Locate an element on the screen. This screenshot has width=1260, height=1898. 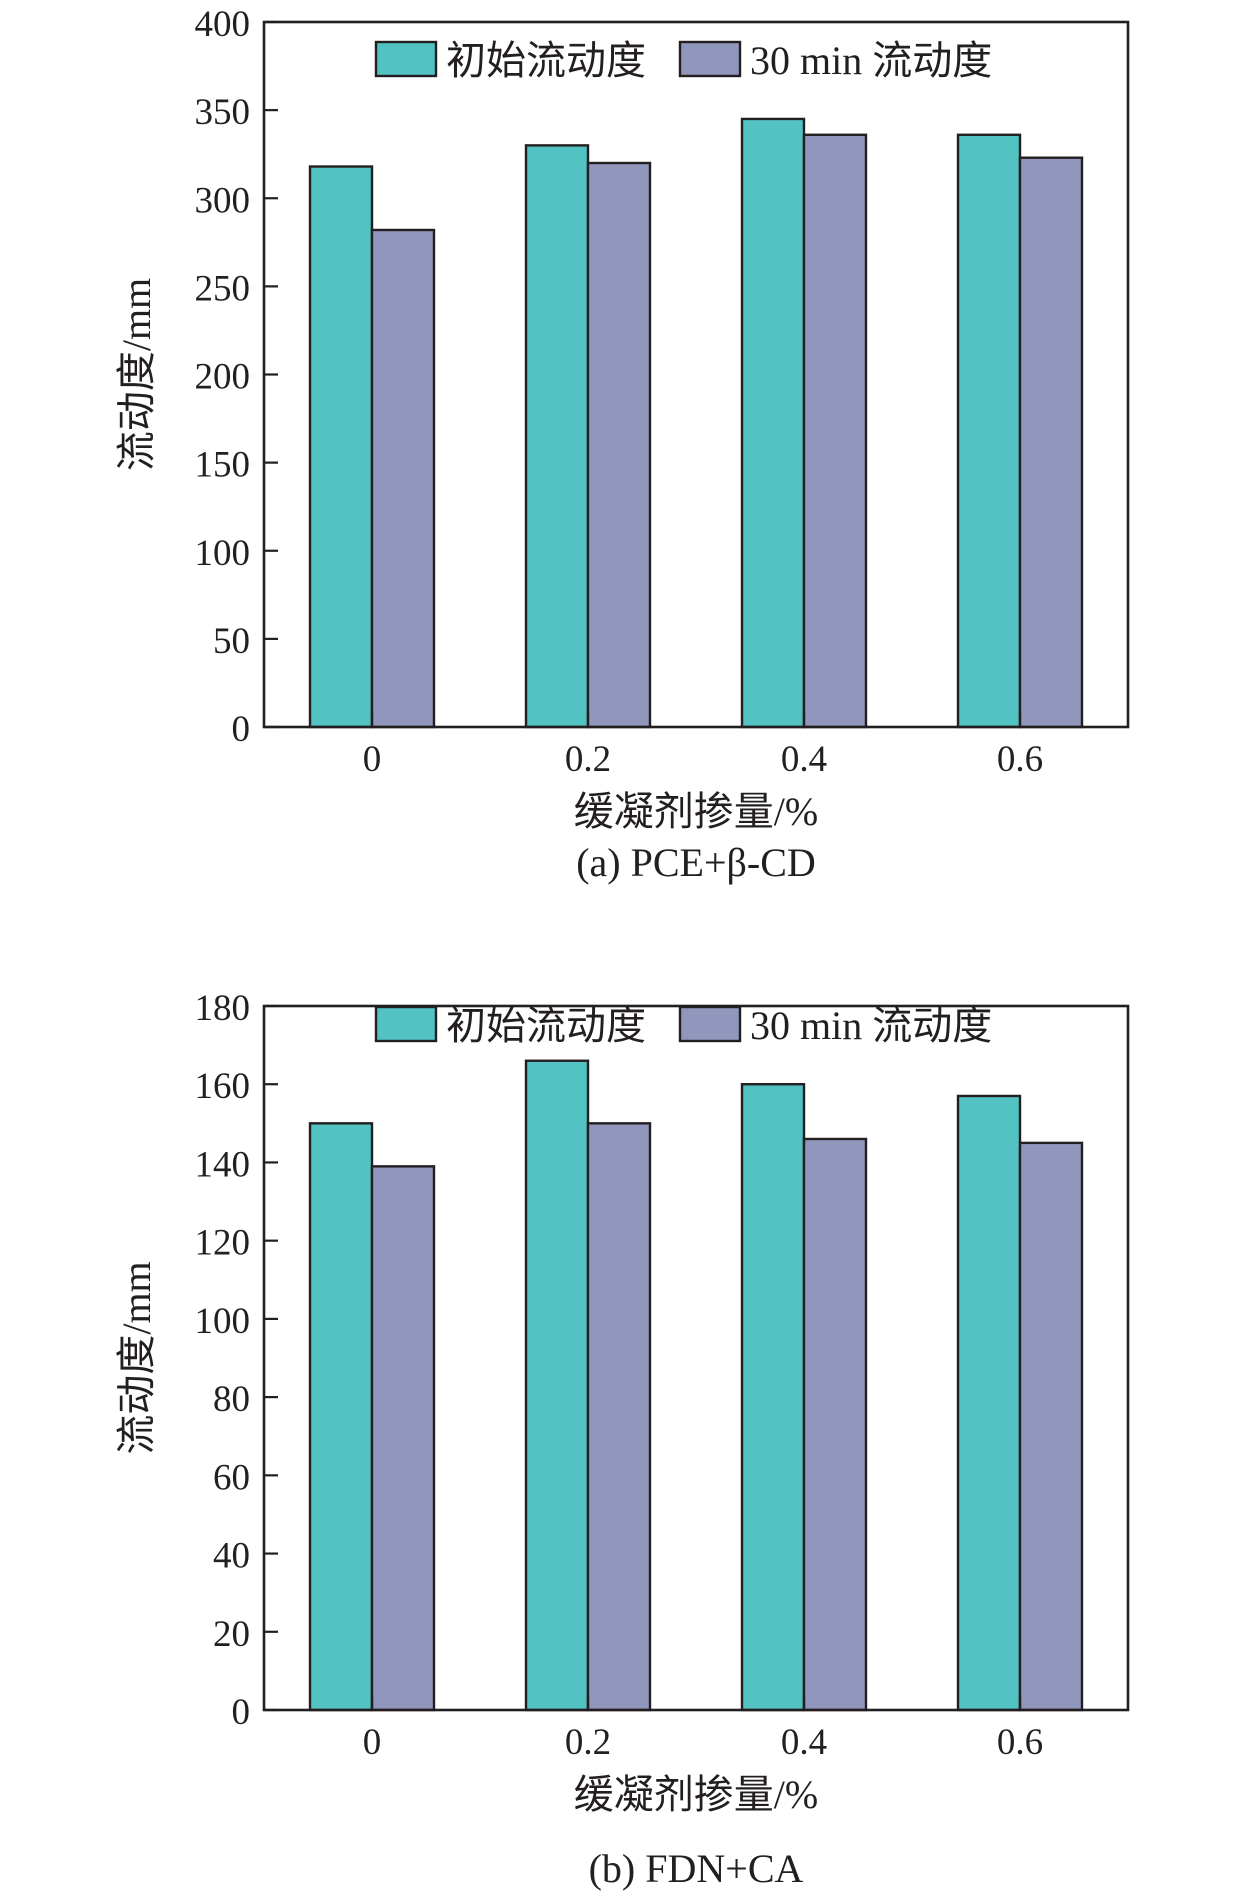
y-tick-label: 400 is located at coordinates (223, 24).